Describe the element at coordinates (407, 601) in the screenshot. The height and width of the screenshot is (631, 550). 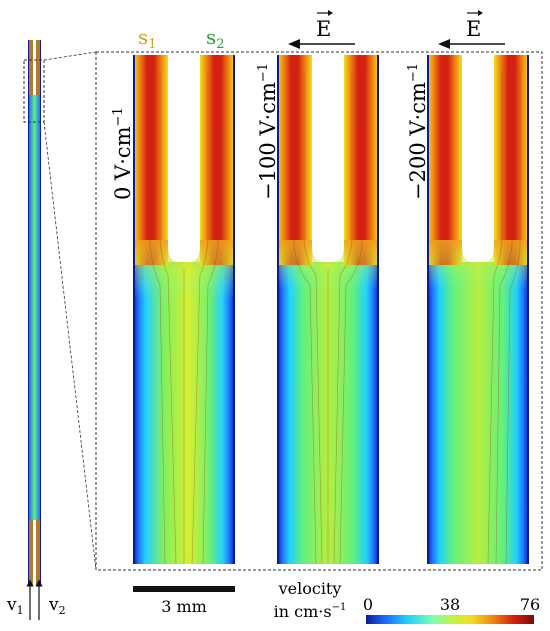
I see `colorbar: velocity in cm·s−1 0 38 76` at that location.